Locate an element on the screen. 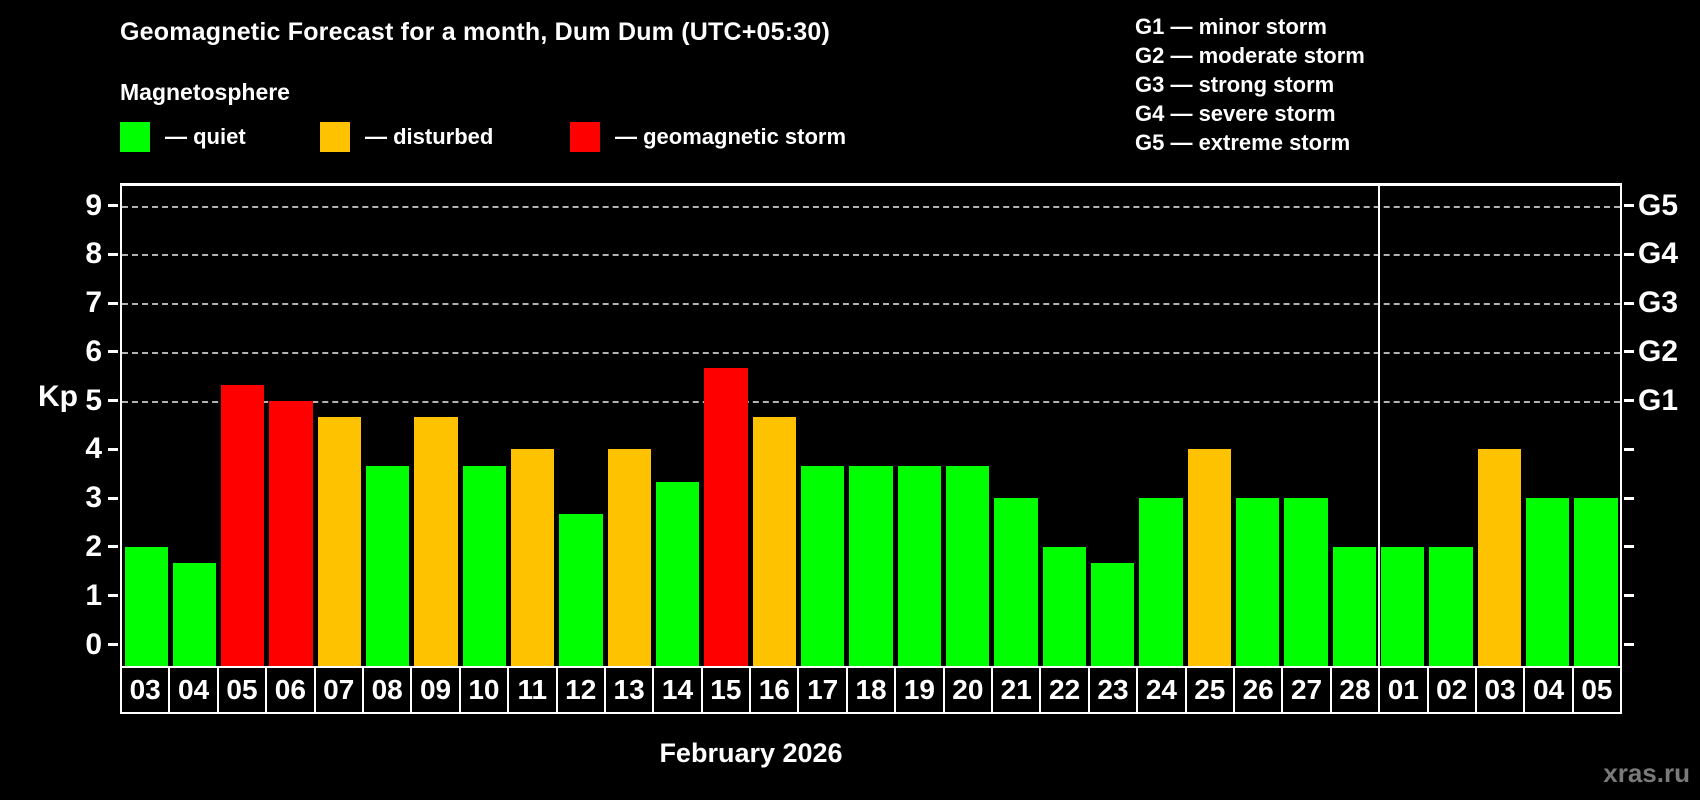 The width and height of the screenshot is (1700, 800). gridline-kp5 is located at coordinates (871, 401).